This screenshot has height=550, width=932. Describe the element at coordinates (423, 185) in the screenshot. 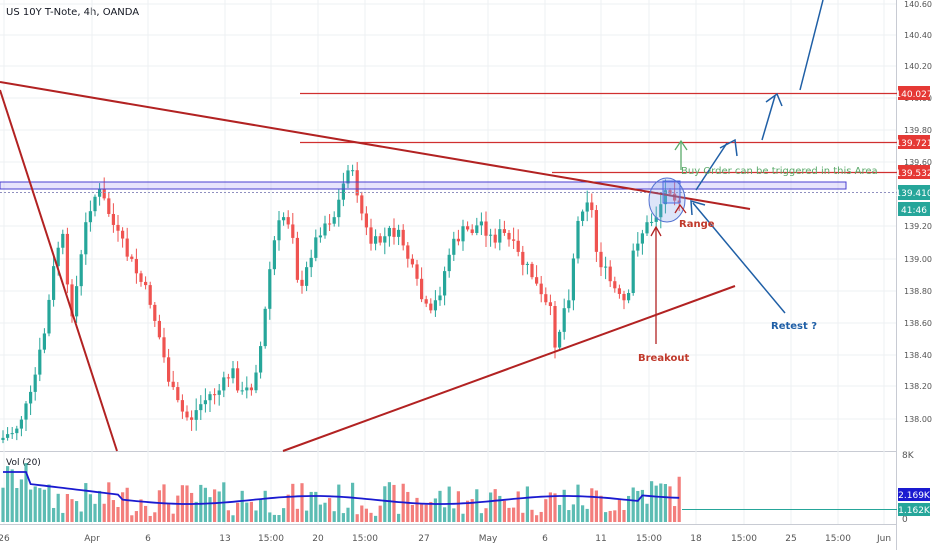

I see `buy-zone-rect` at that location.